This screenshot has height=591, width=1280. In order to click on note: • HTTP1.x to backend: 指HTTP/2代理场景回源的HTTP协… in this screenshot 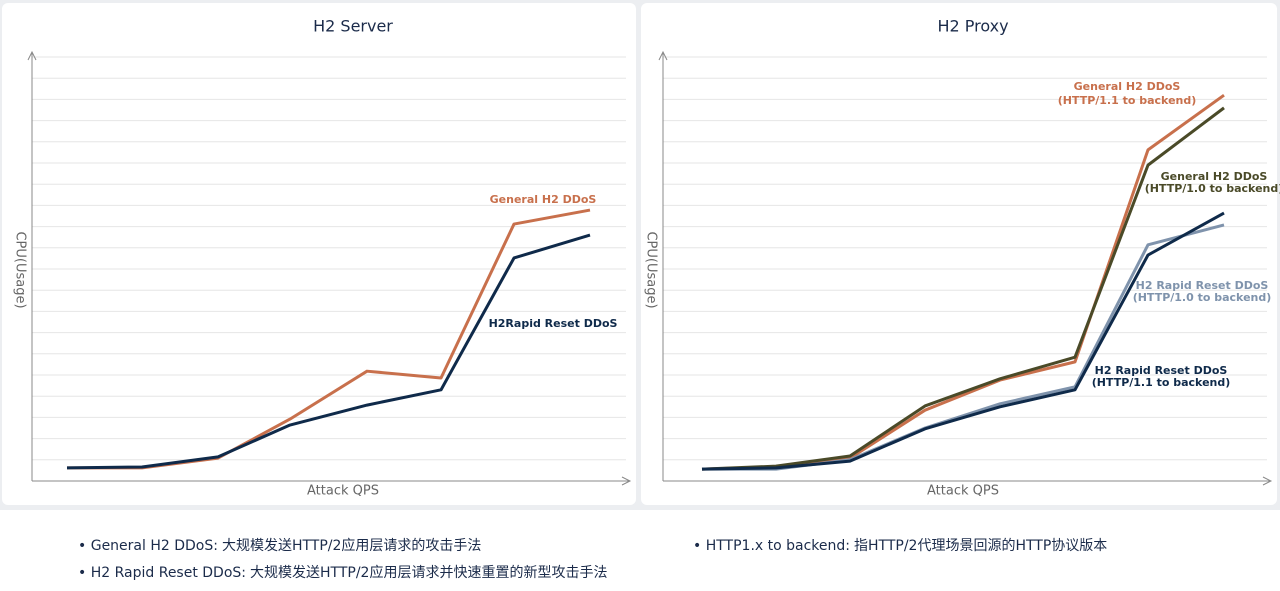, I will do `click(900, 546)`.